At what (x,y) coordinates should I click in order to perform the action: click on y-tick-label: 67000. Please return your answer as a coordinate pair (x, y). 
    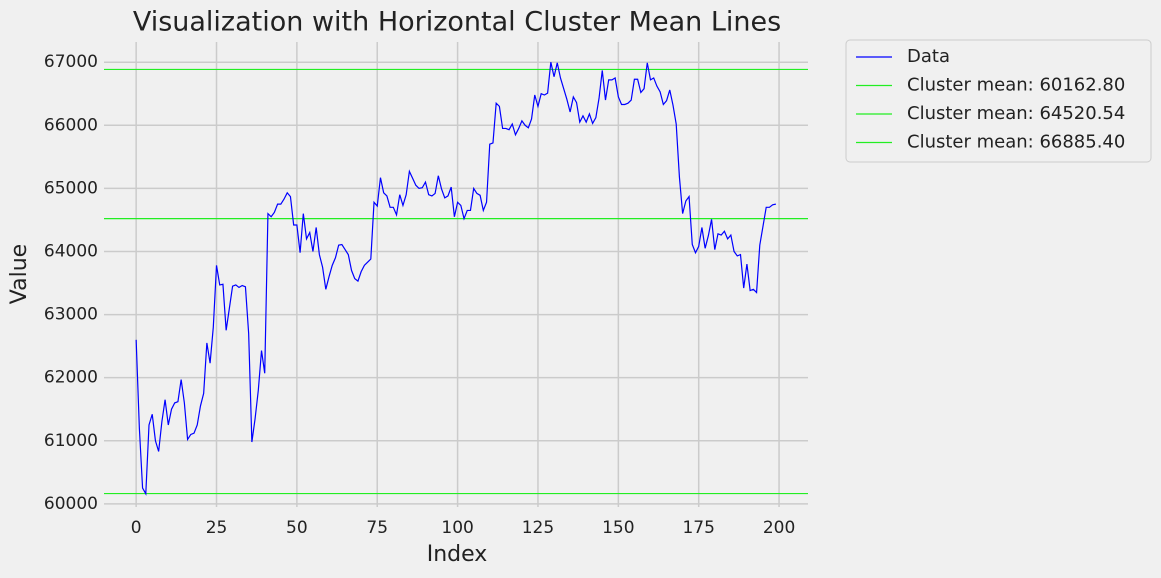
    Looking at the image, I should click on (71, 62).